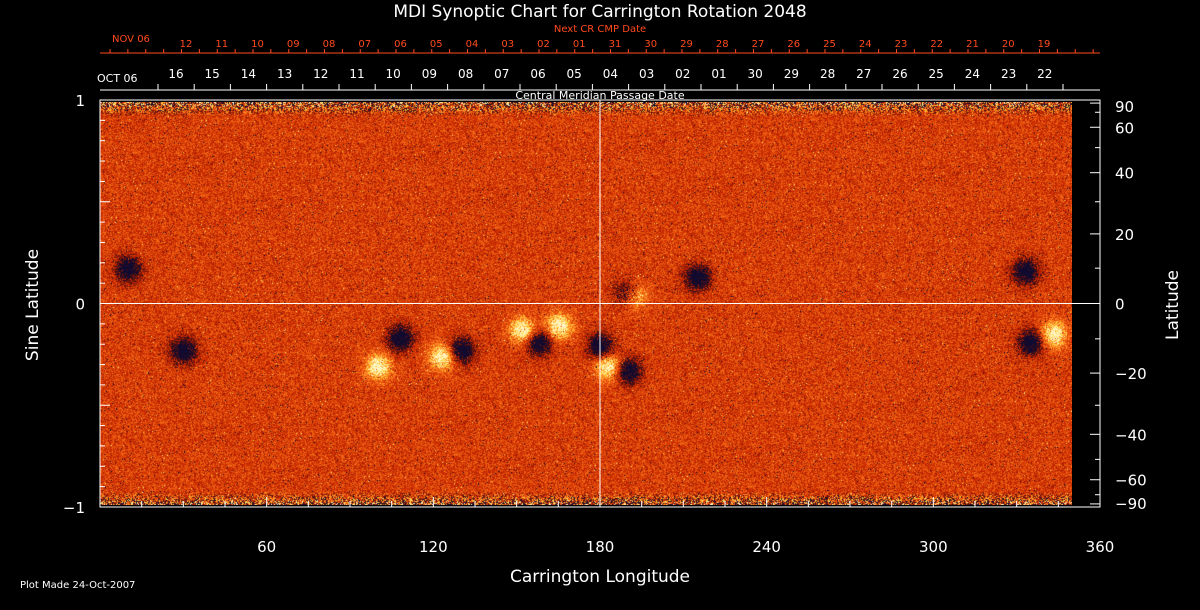 The image size is (1200, 610). What do you see at coordinates (574, 74) in the screenshot?
I see `top-white-tick-label: 05` at bounding box center [574, 74].